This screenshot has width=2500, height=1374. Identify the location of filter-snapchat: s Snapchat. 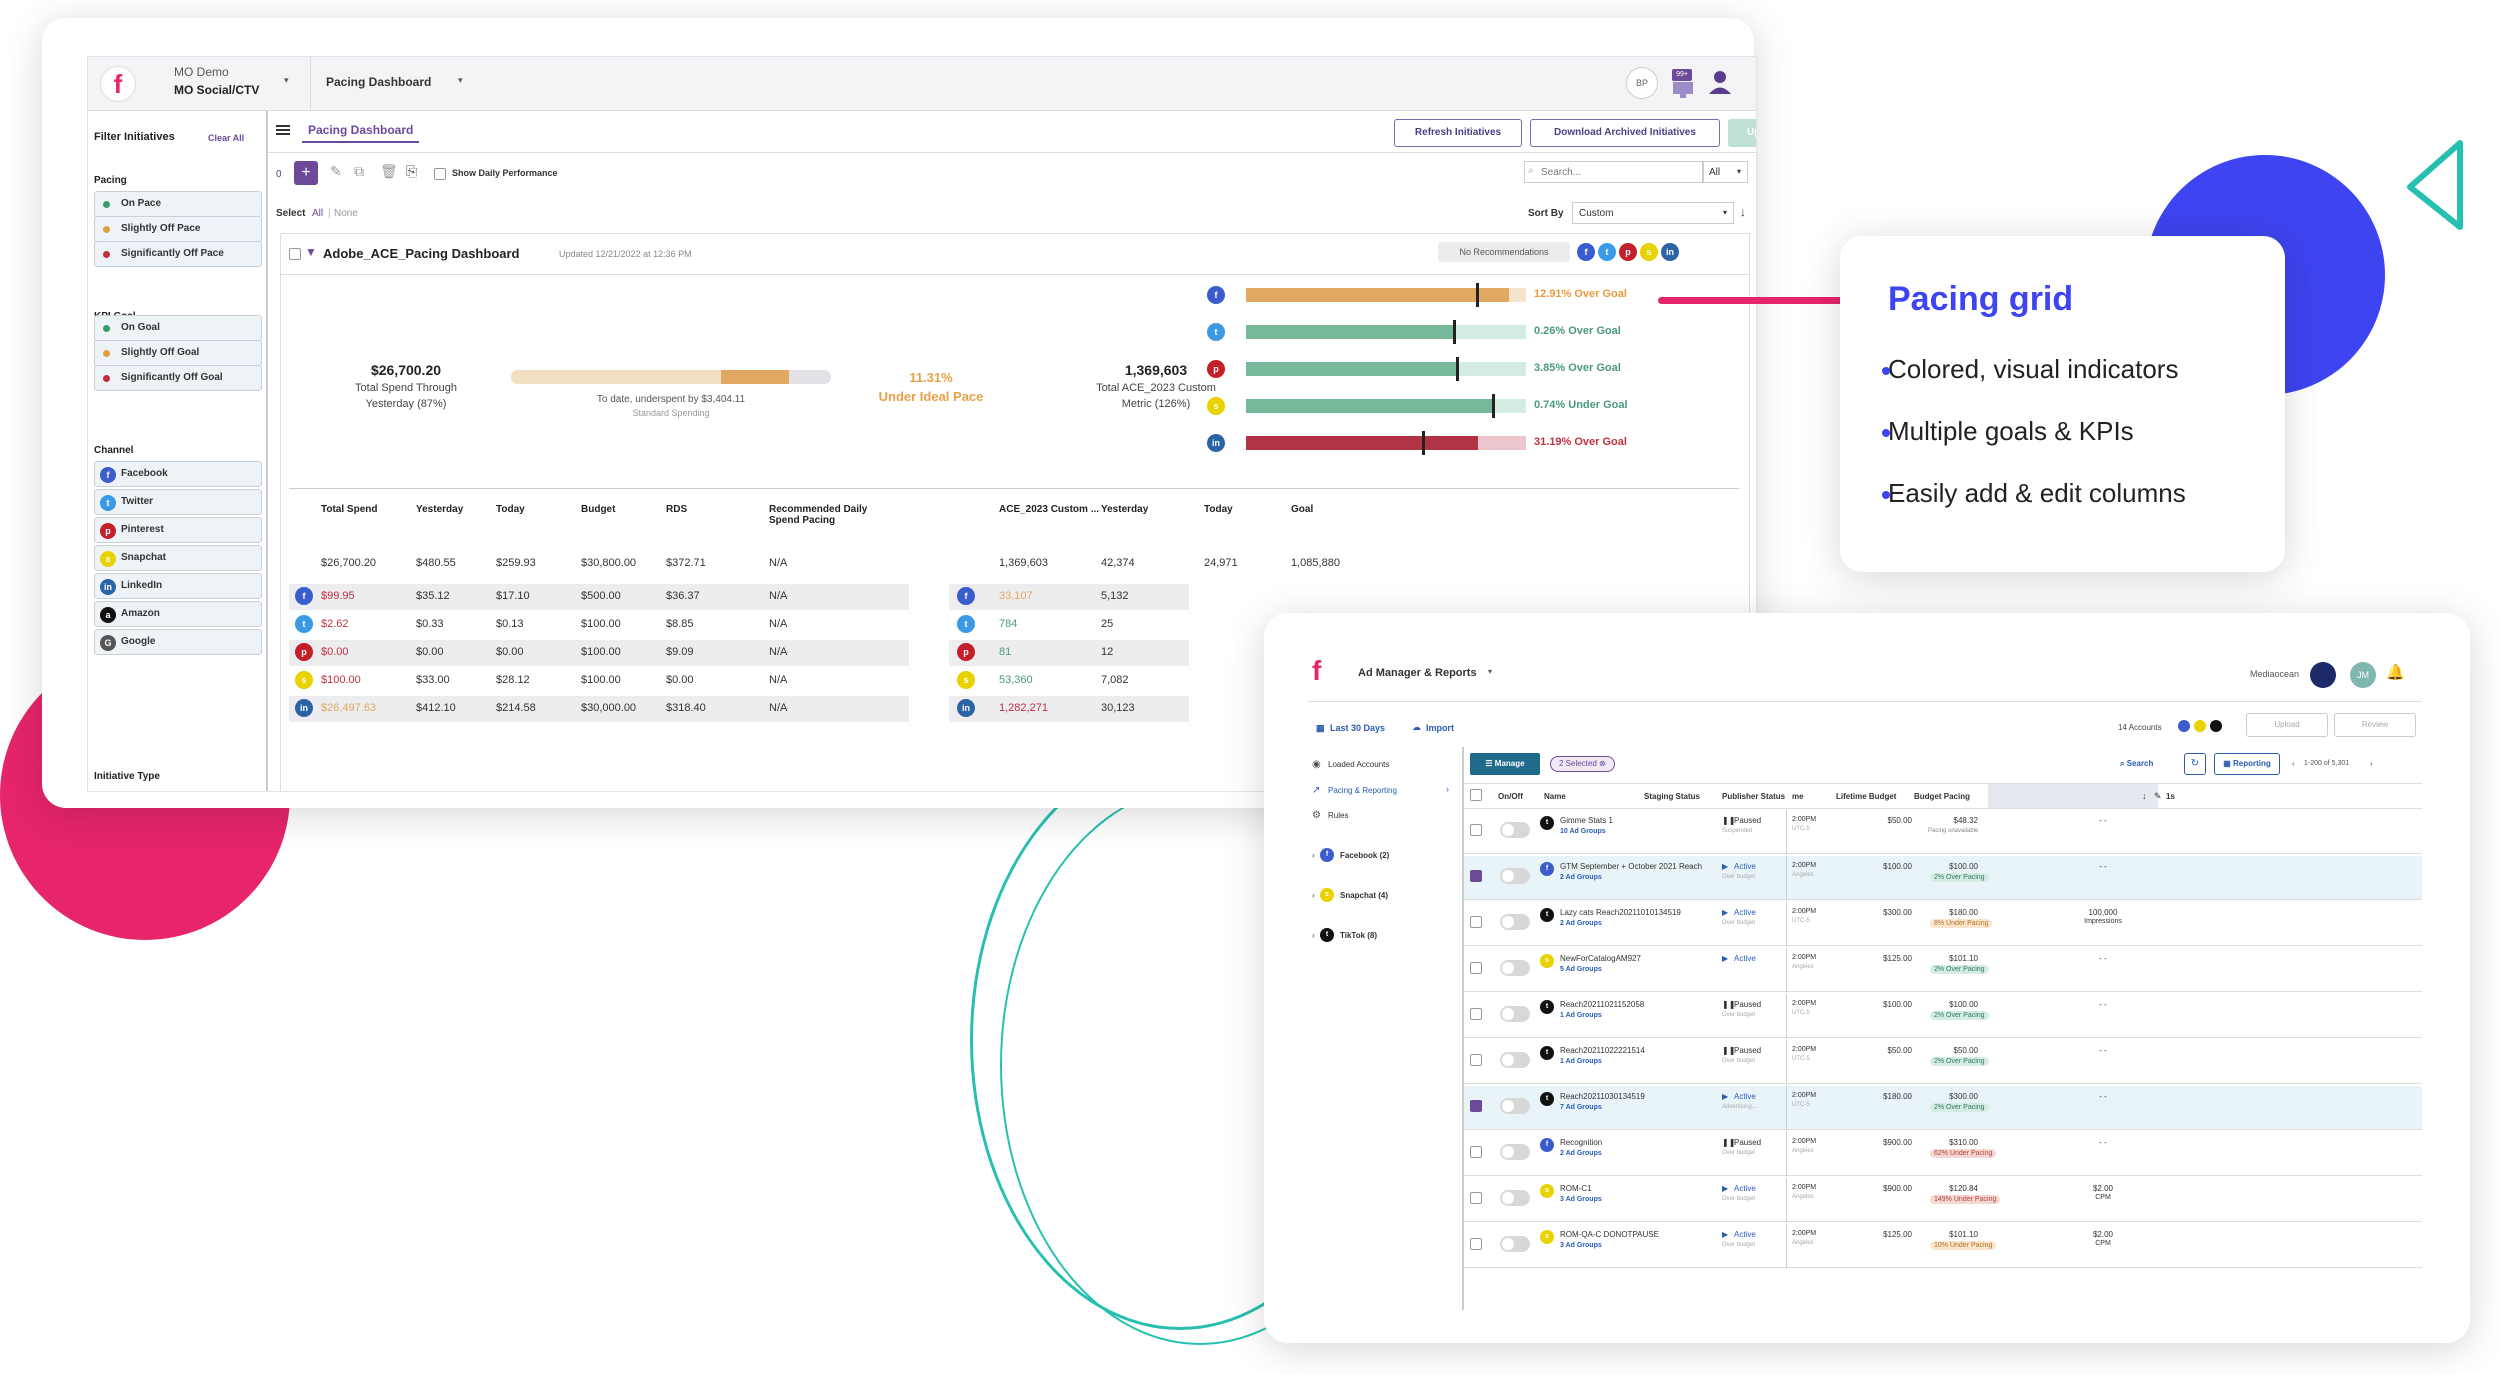
(178, 558).